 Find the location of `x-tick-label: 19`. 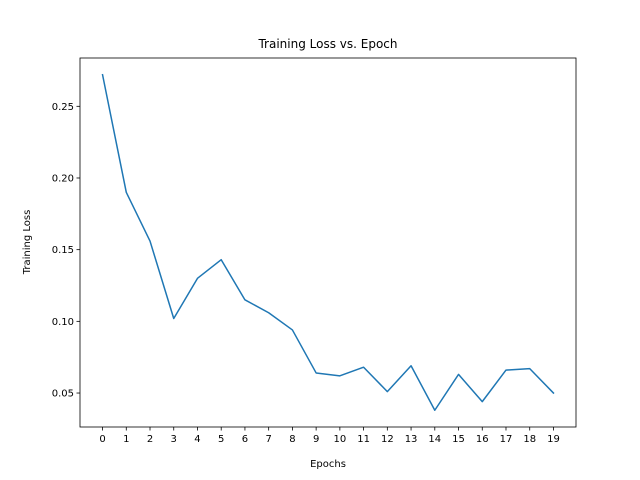

x-tick-label: 19 is located at coordinates (553, 439).